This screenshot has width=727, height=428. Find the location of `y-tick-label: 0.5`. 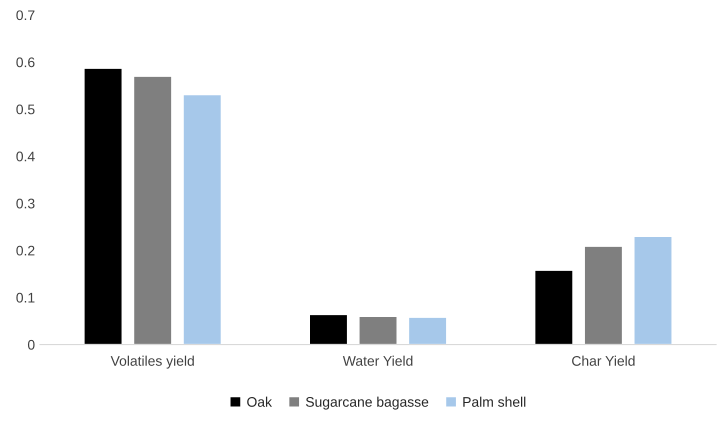

y-tick-label: 0.5 is located at coordinates (25, 109).